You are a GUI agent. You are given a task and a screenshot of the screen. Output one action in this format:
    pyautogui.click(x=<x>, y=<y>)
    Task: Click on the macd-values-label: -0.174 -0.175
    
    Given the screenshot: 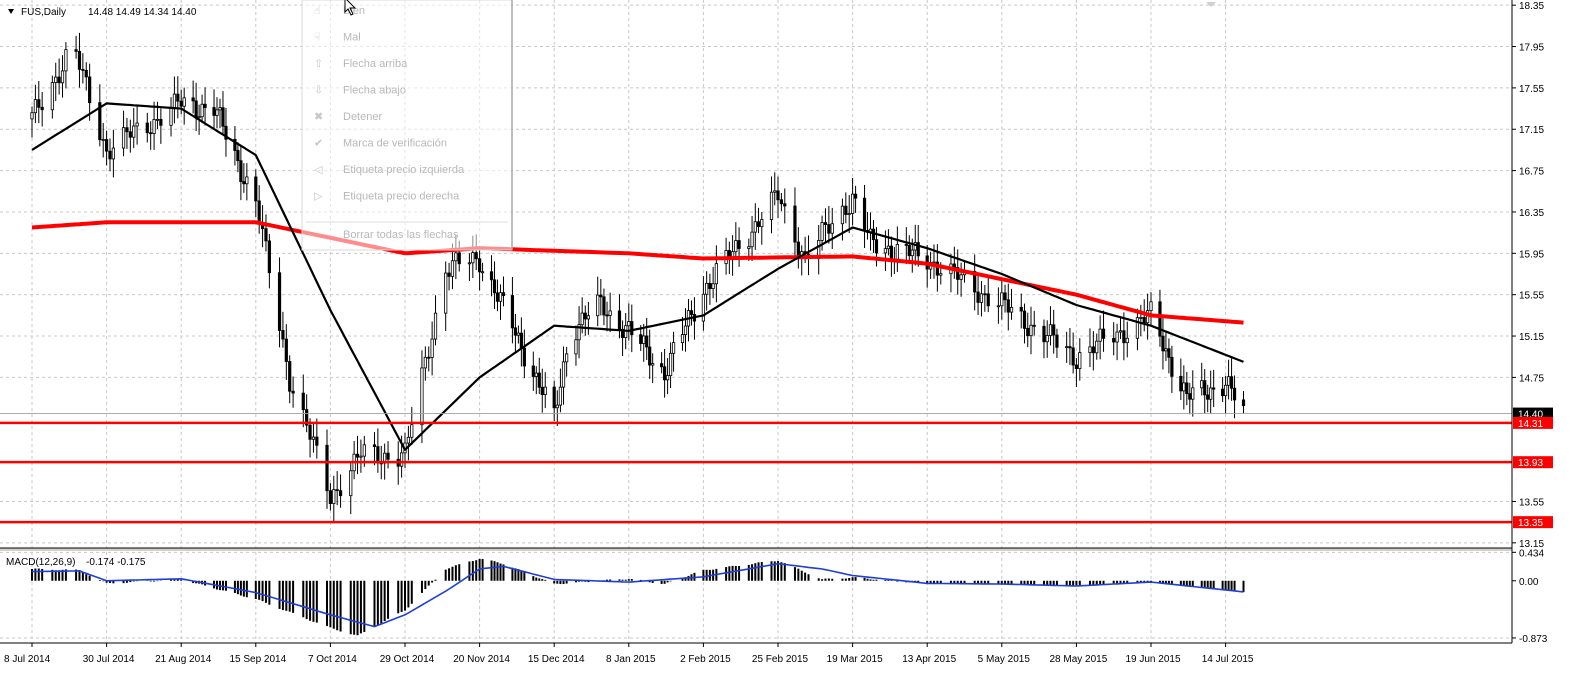 What is the action you would take?
    pyautogui.click(x=116, y=562)
    